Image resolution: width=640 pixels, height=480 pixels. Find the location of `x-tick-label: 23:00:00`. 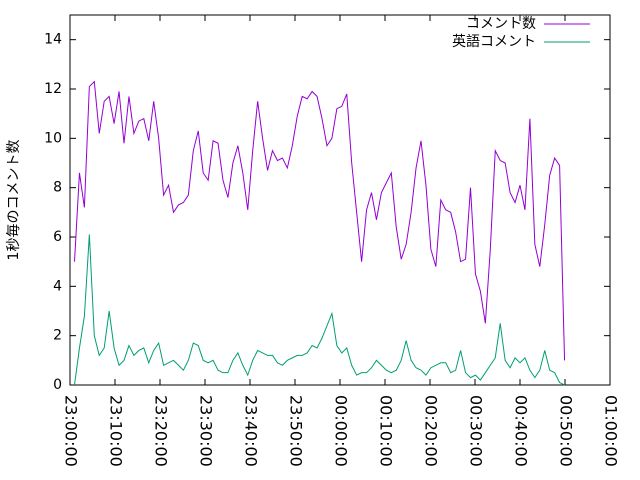

x-tick-label: 23:00:00 is located at coordinates (71, 431).